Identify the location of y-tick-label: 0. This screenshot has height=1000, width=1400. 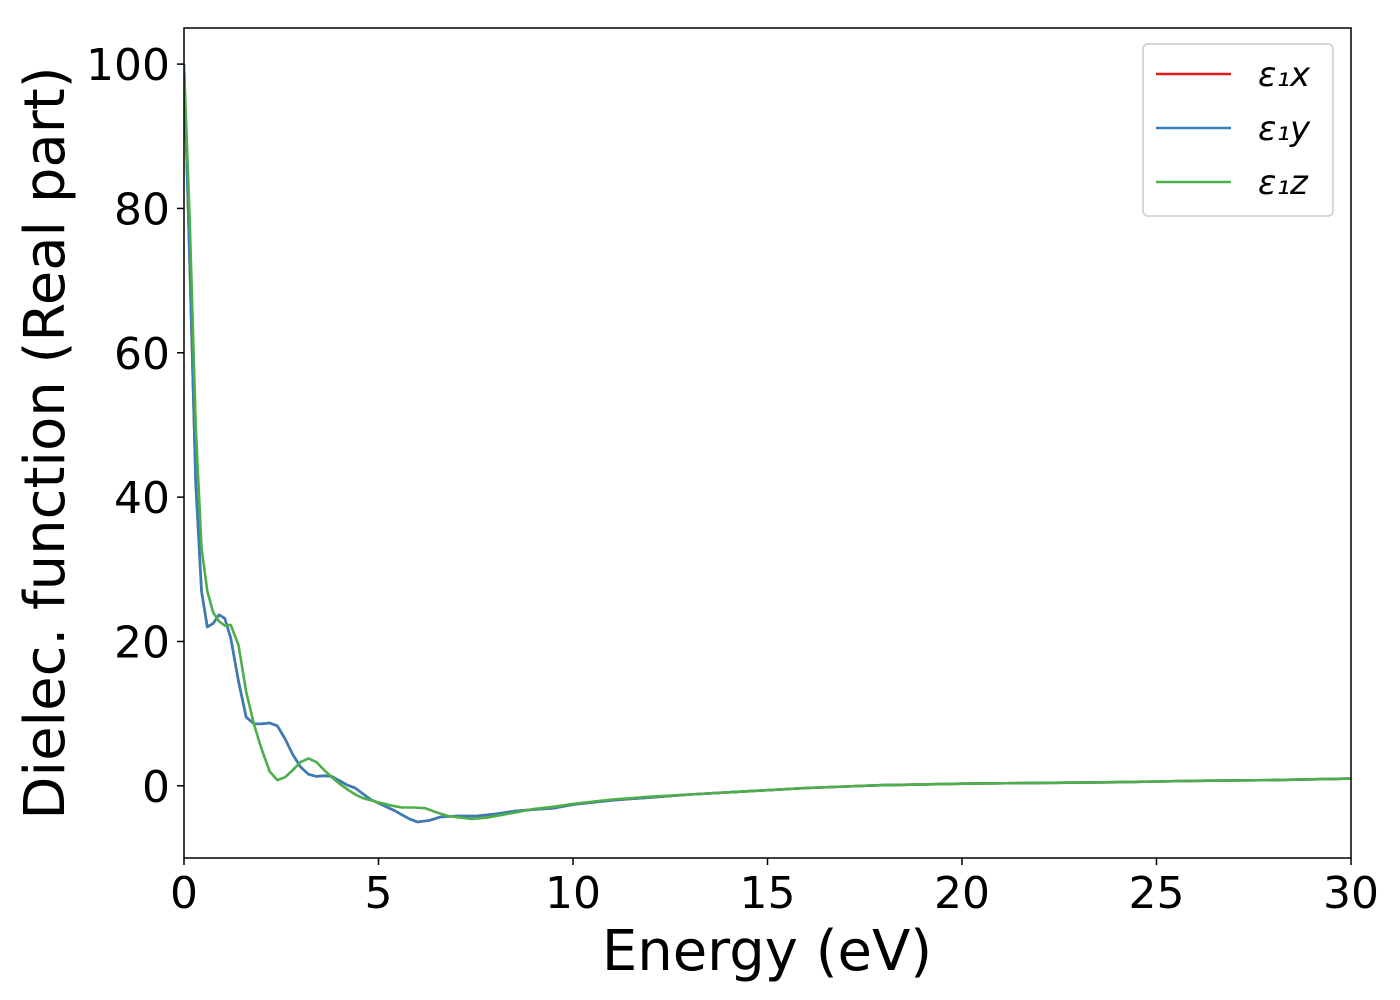
(156, 787).